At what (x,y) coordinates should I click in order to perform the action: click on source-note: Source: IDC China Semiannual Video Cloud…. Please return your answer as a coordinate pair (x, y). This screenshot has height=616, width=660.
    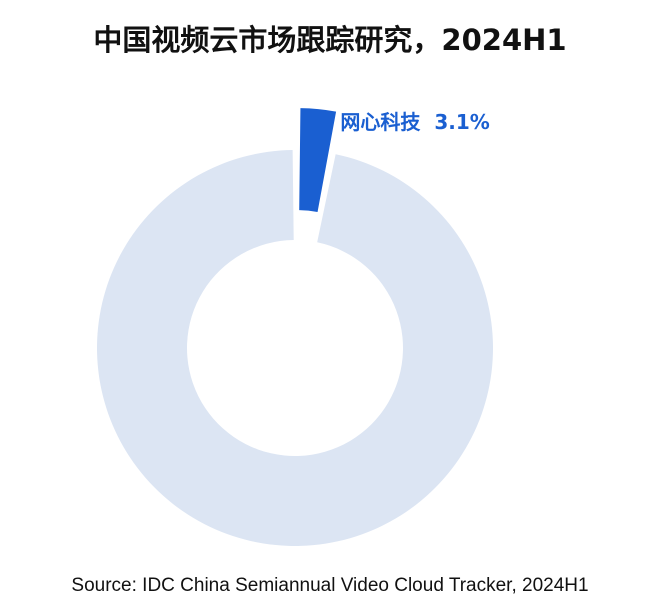
    Looking at the image, I should click on (329, 585).